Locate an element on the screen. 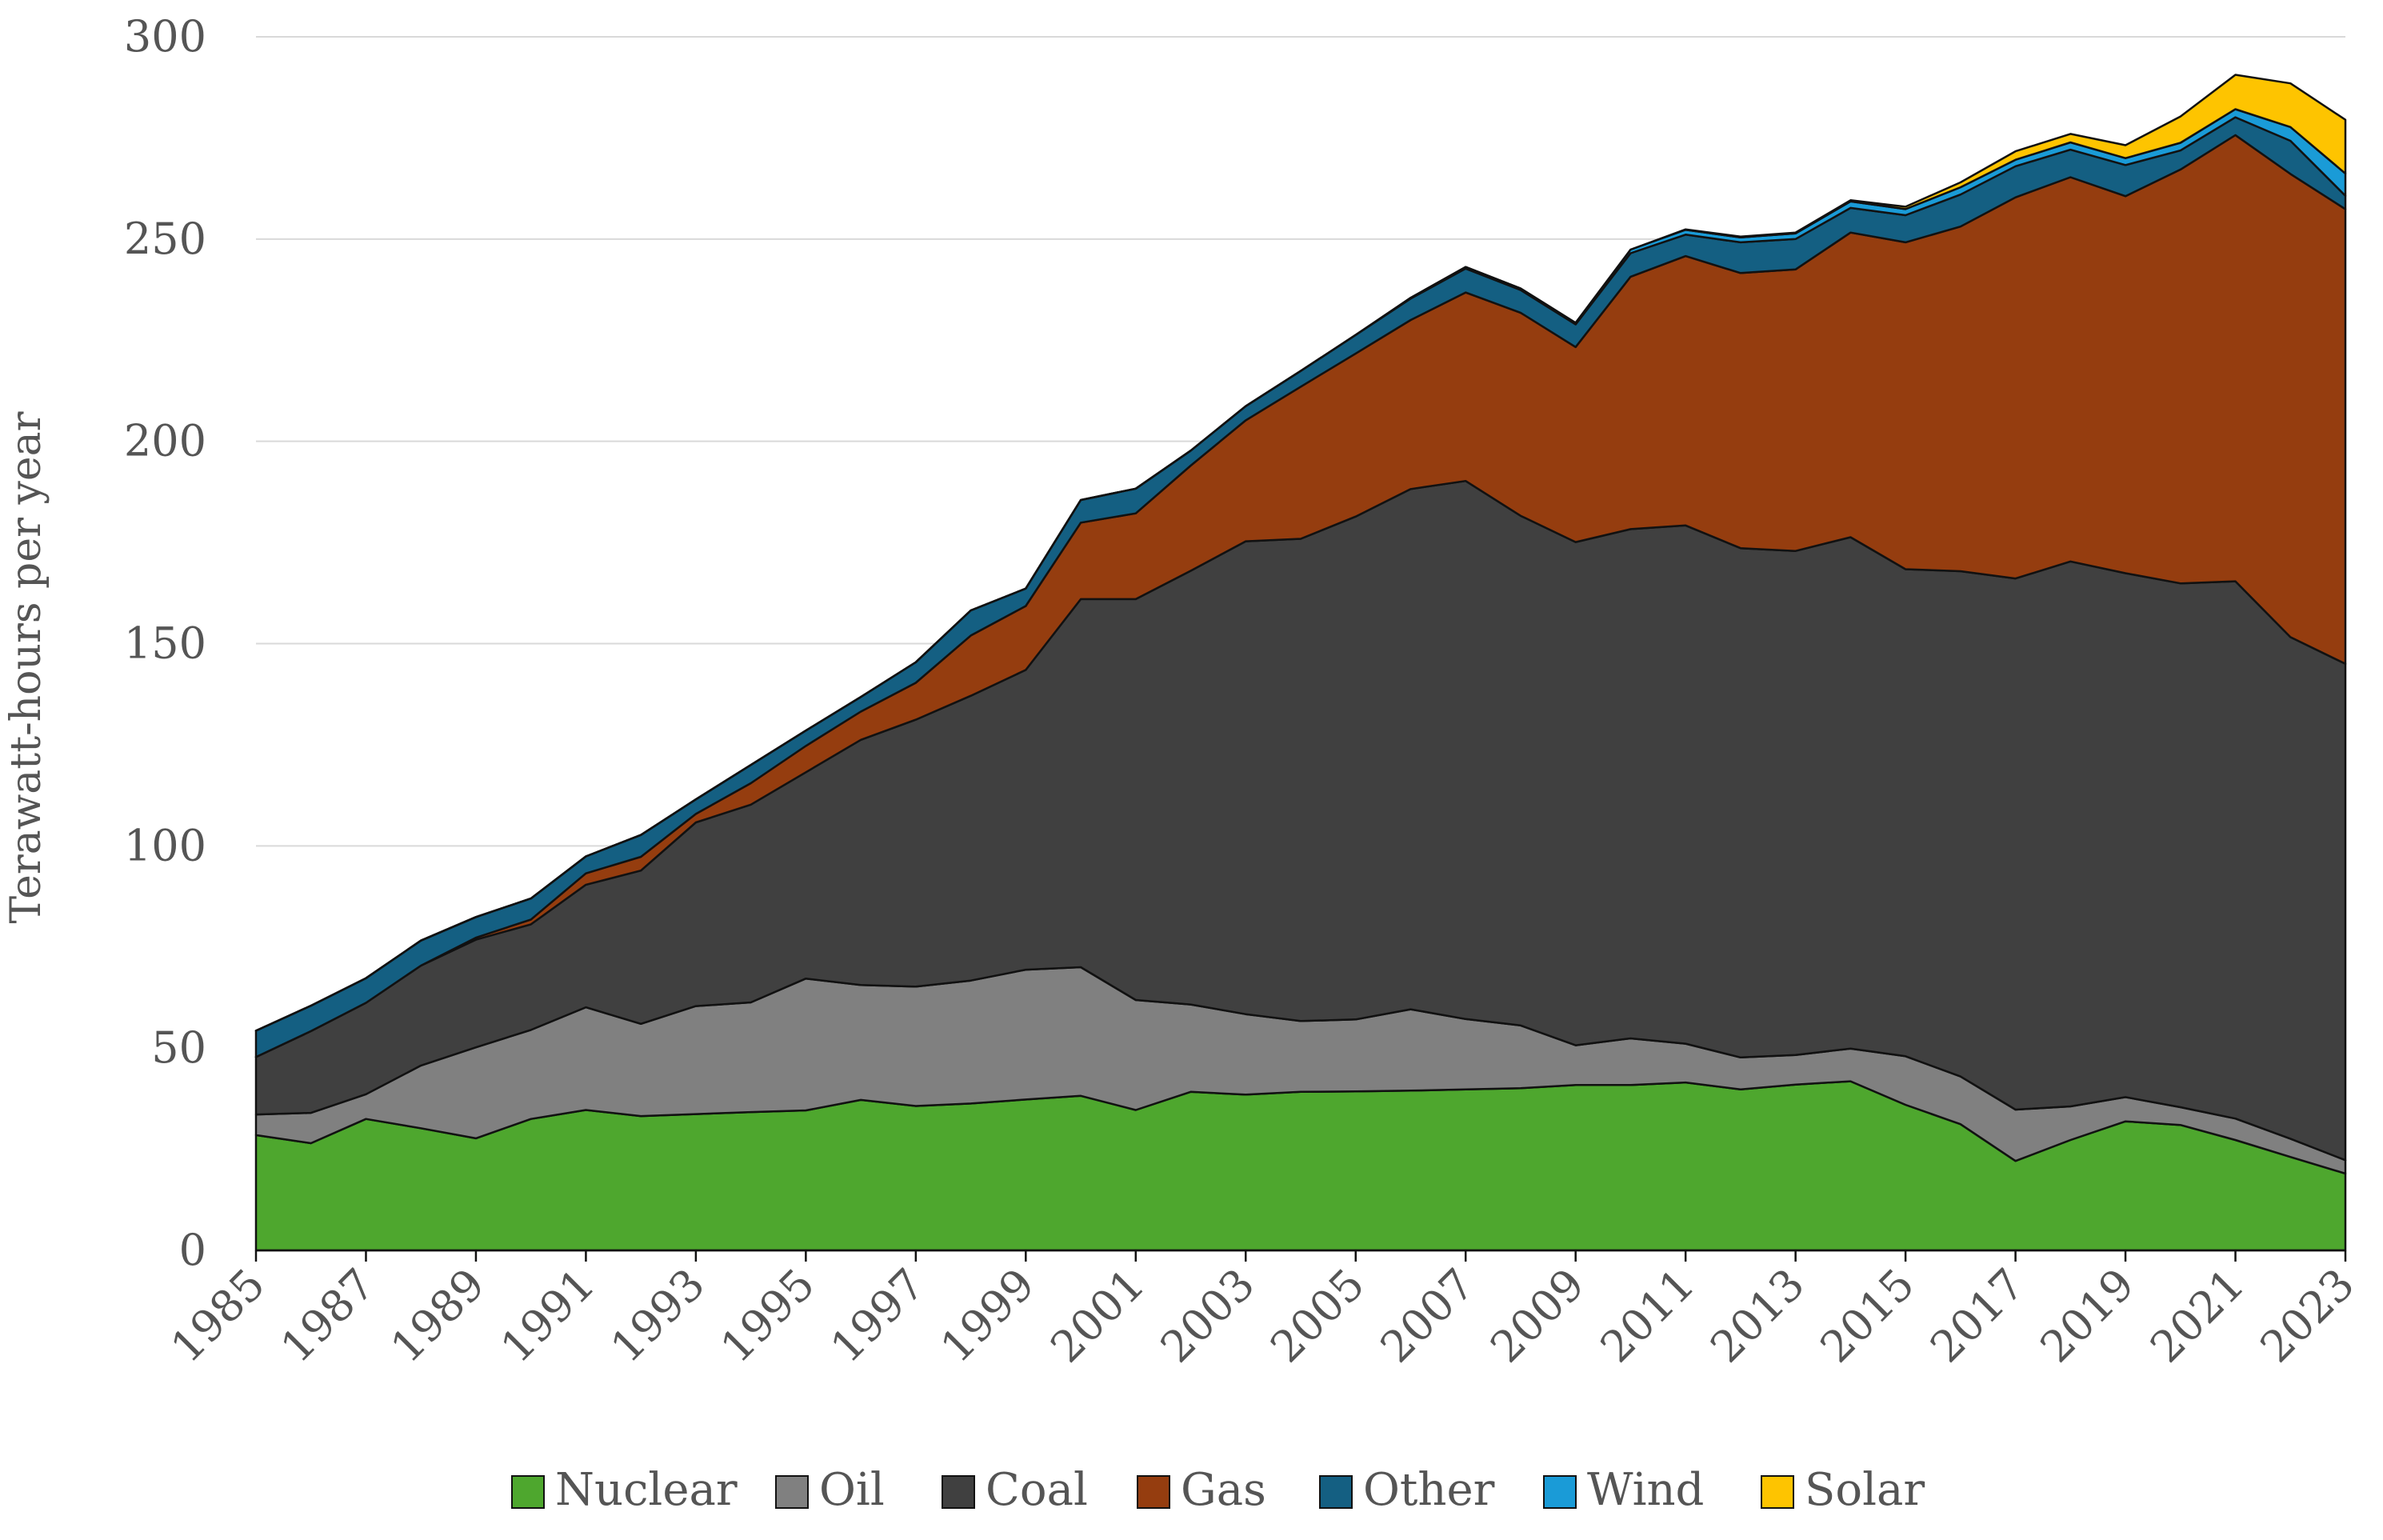  x-tick-label: 1995 is located at coordinates (768, 1316).